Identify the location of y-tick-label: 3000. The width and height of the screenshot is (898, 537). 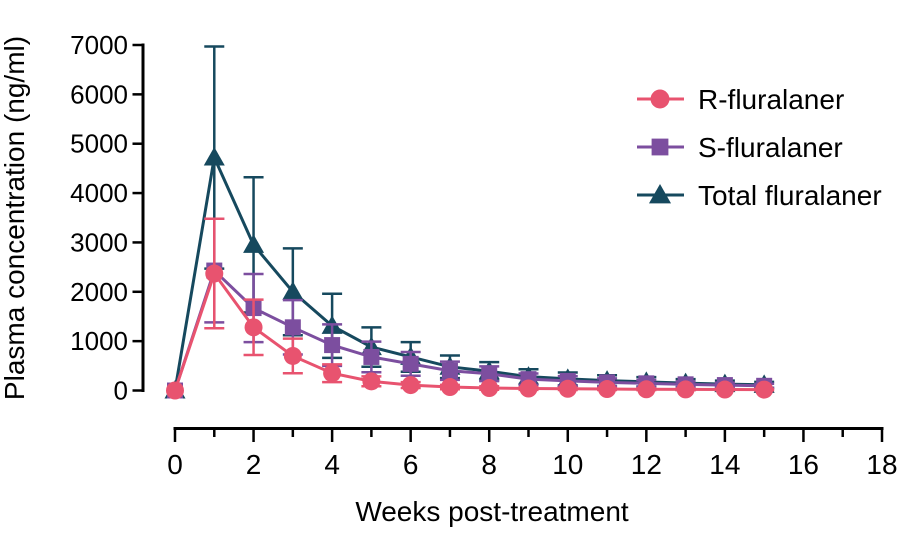
(99, 242).